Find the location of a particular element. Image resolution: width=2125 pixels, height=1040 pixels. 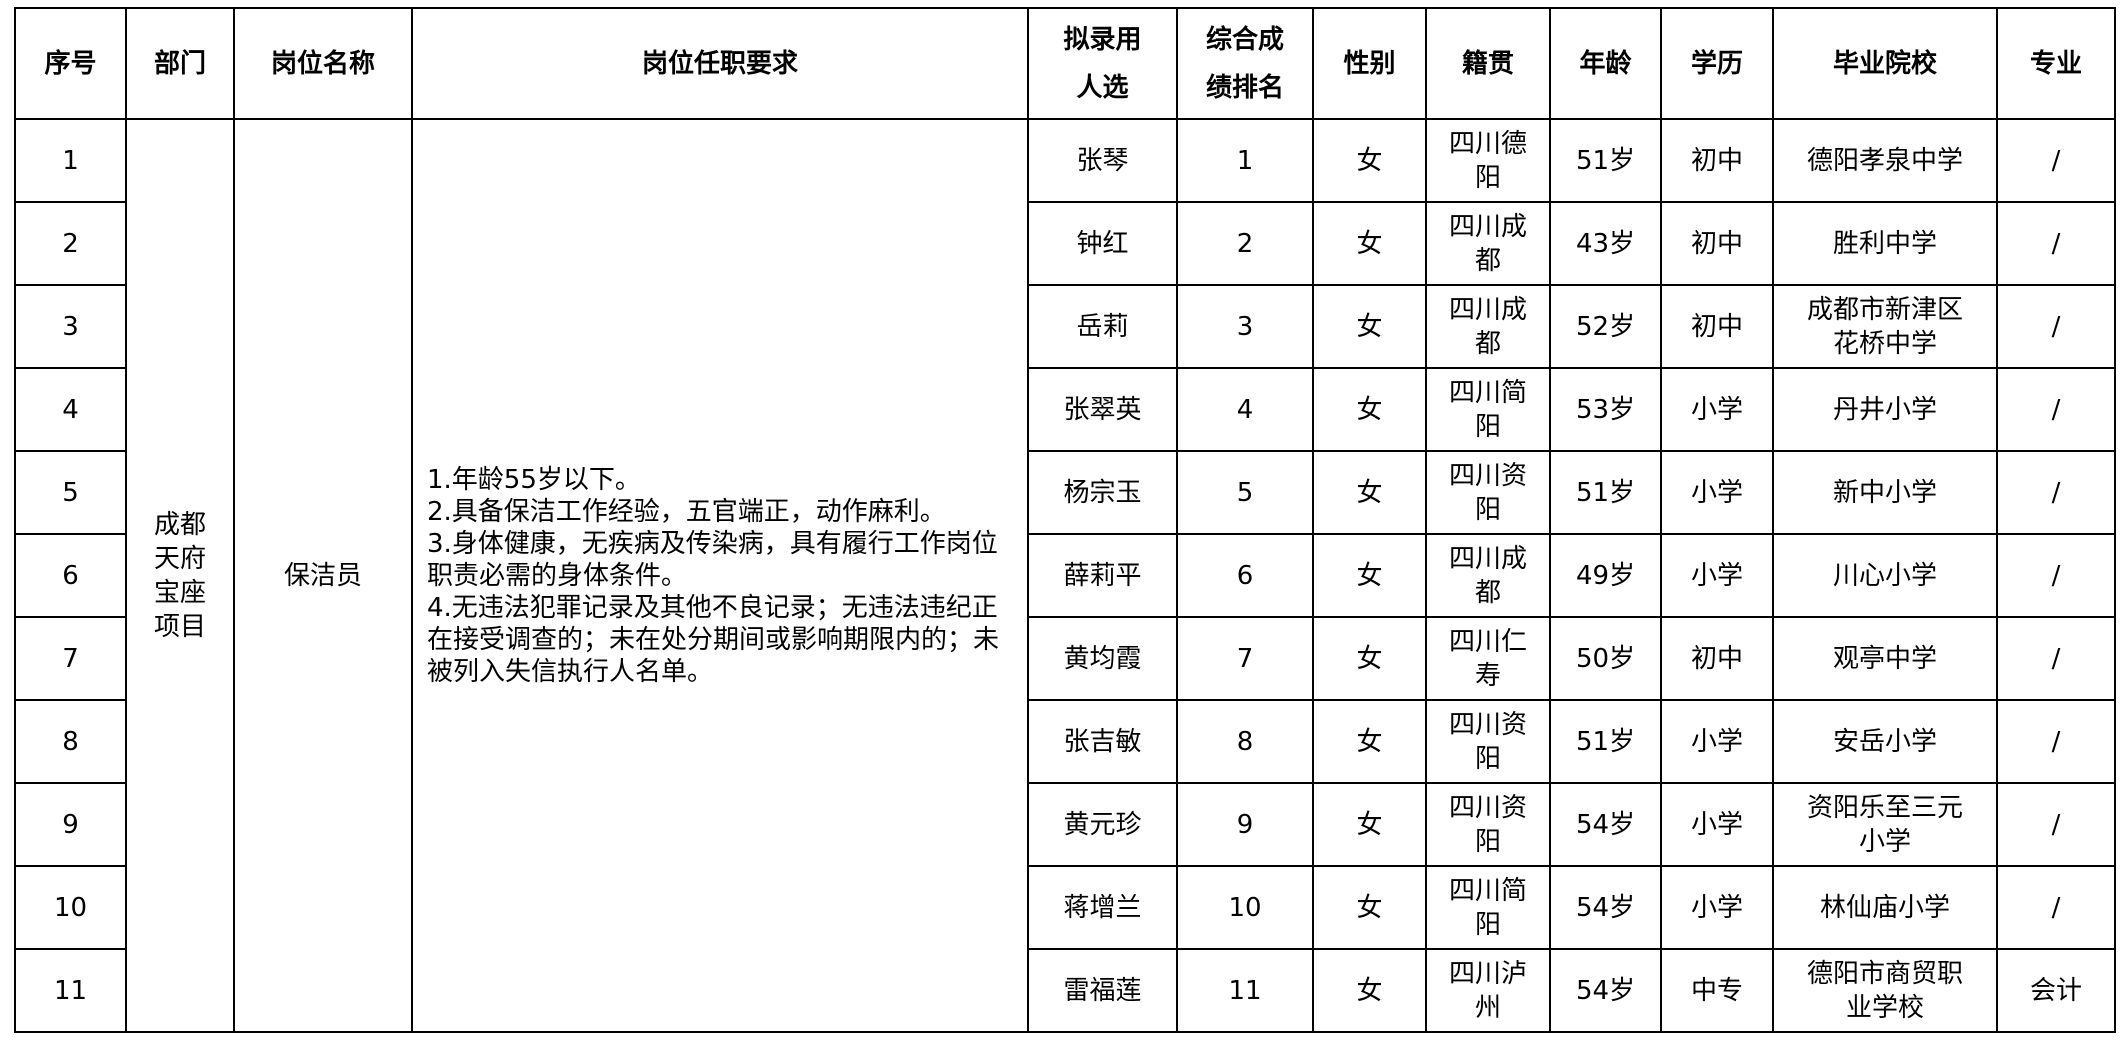

rank-cell: 6 is located at coordinates (1245, 575).